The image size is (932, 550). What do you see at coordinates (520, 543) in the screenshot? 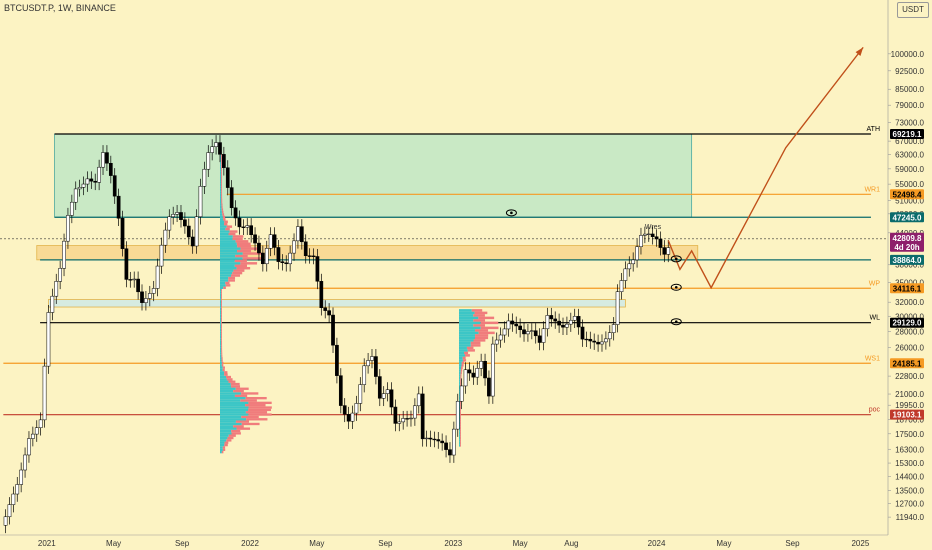
I see `time-tick-label: May` at bounding box center [520, 543].